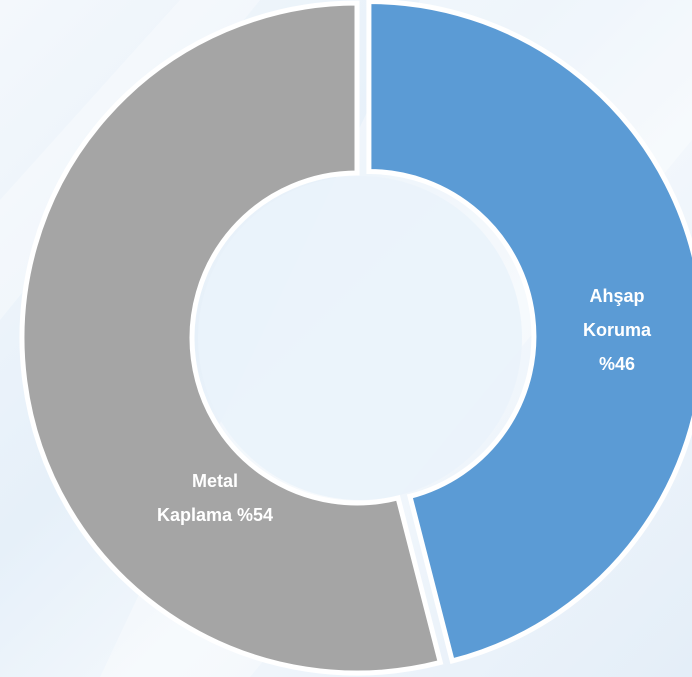  What do you see at coordinates (197, 498) in the screenshot?
I see `category-label: Metal Kaplama` at bounding box center [197, 498].